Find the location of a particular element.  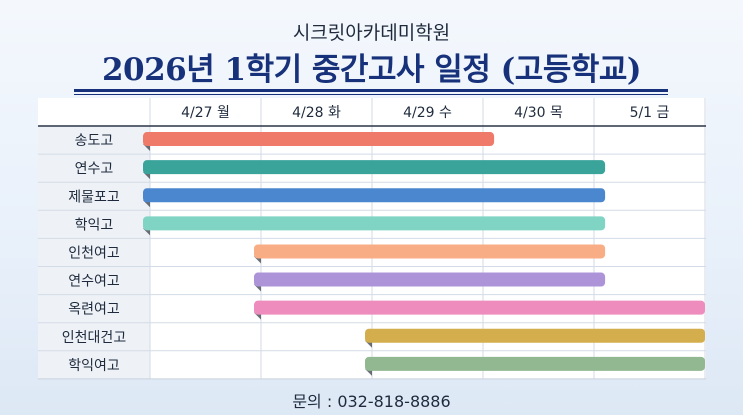

school-label: 학익고 is located at coordinates (94, 225).